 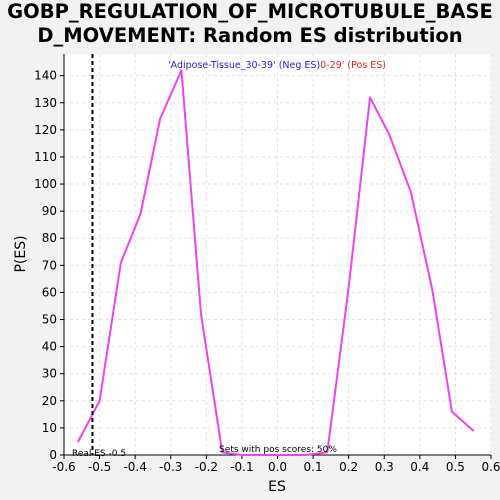 I want to click on x-tick-label: 0.0, so click(x=277, y=467).